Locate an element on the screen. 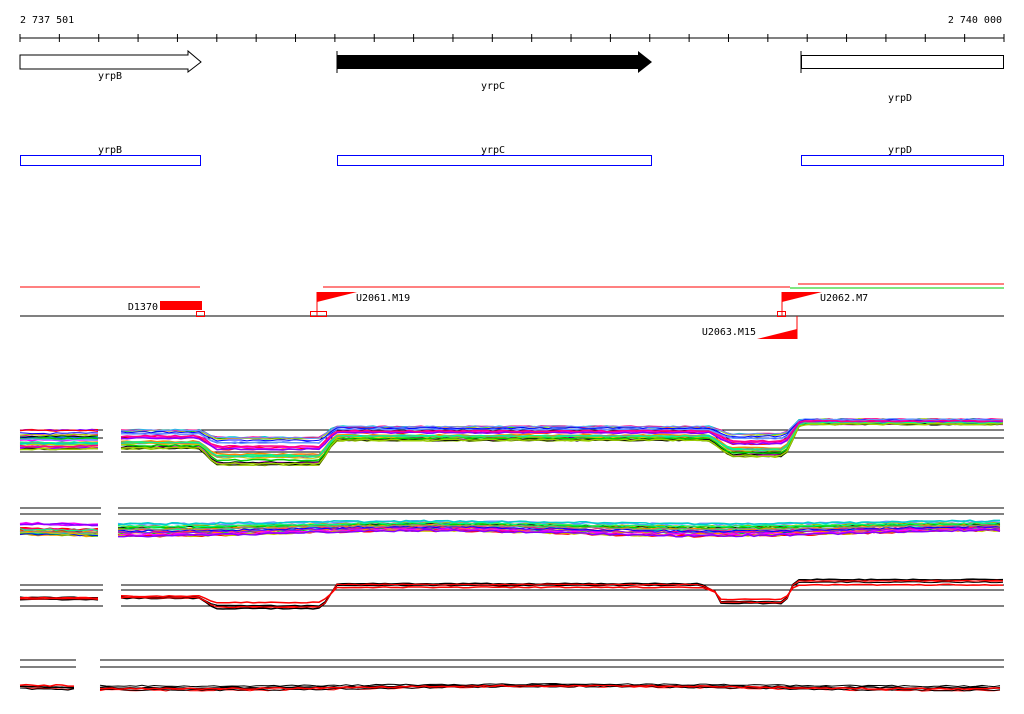  axis-ticks is located at coordinates (512, 38).